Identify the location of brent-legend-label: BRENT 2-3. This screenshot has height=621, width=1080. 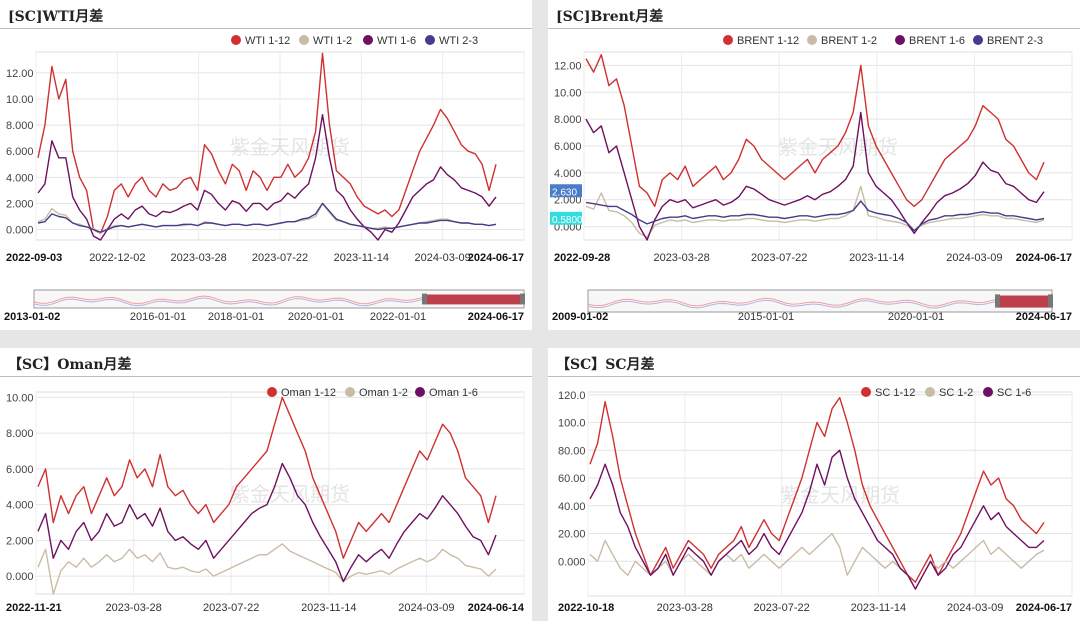
(1015, 41).